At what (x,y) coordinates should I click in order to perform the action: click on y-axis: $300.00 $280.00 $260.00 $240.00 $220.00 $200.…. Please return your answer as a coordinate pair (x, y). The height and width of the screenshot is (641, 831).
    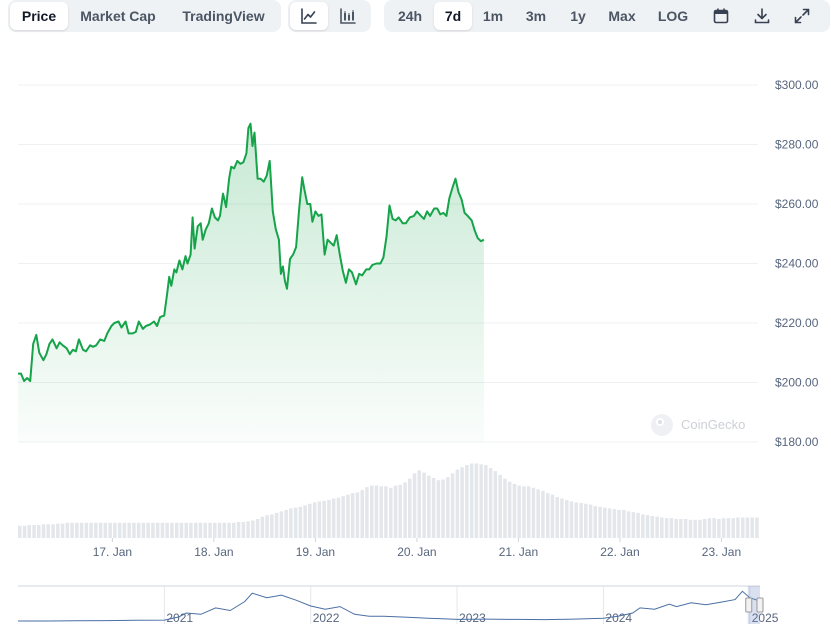
    Looking at the image, I should click on (797, 263).